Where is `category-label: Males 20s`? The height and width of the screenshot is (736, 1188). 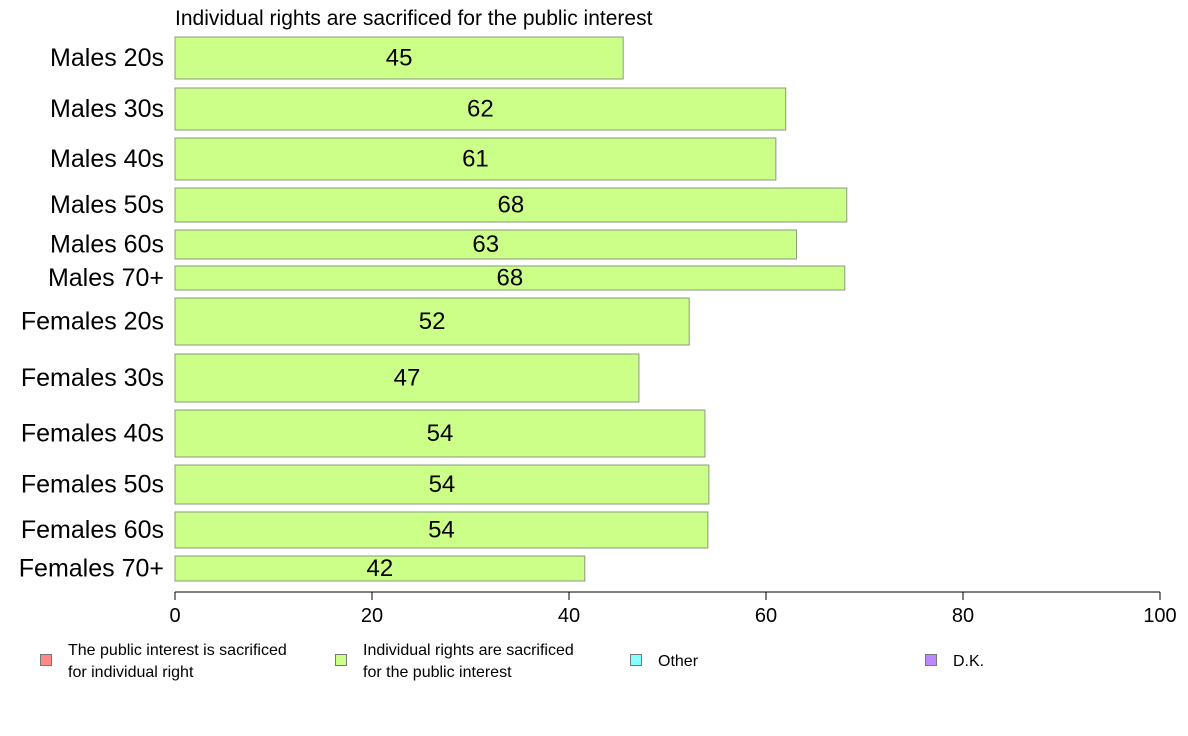 category-label: Males 20s is located at coordinates (107, 58).